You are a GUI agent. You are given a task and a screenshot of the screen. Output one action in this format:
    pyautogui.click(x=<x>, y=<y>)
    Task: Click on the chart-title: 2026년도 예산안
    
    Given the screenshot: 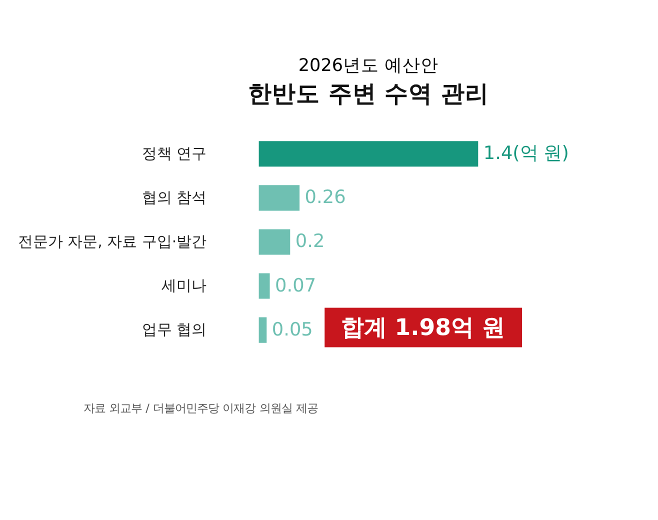 What is the action you would take?
    pyautogui.click(x=368, y=66)
    